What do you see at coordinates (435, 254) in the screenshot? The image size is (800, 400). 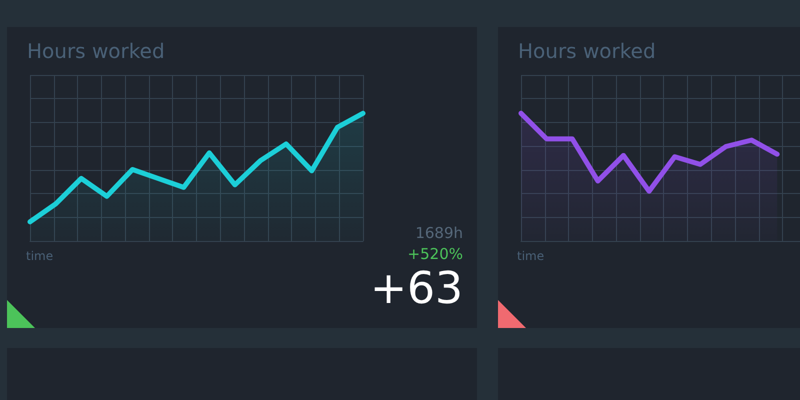 I see `text: +520%` at bounding box center [435, 254].